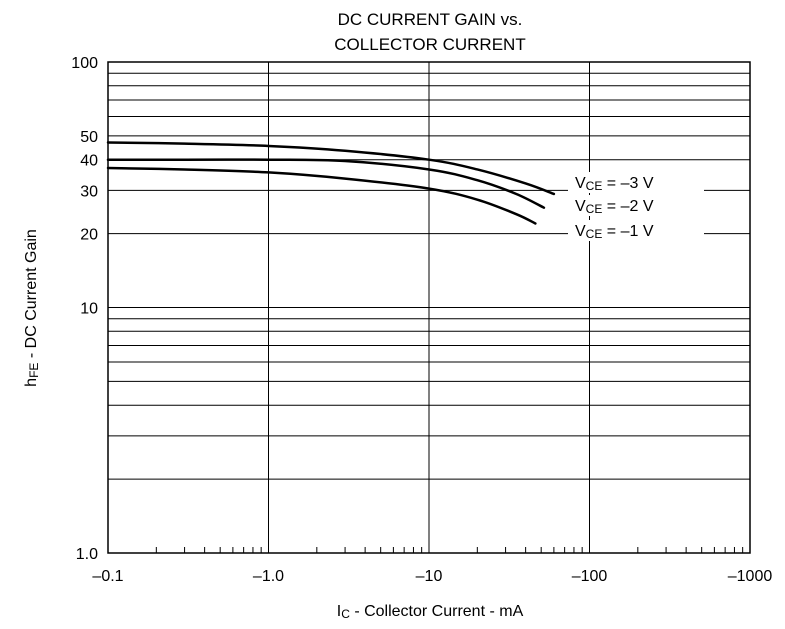  I want to click on series-labels: VCE = –3 V VCE = –2 V VCE = –1 V, so click(636, 206).